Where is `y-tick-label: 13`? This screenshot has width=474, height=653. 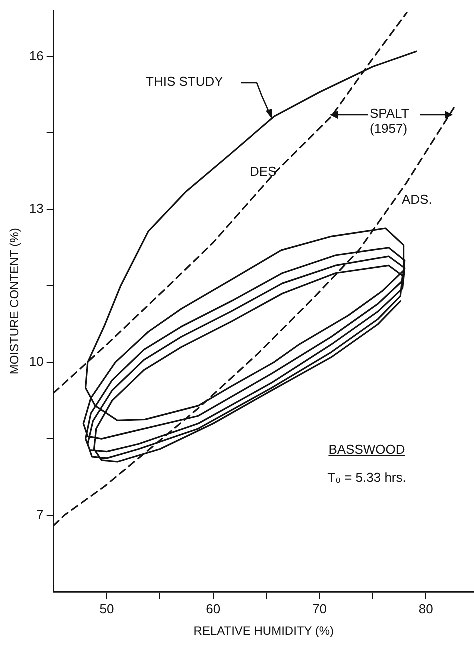
y-tick-label: 13 is located at coordinates (36, 208).